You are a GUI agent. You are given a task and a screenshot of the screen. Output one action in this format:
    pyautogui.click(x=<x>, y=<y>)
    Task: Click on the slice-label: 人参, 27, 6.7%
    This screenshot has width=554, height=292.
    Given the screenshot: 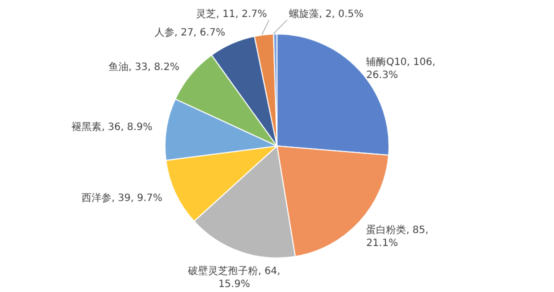 What is the action you would take?
    pyautogui.click(x=190, y=32)
    